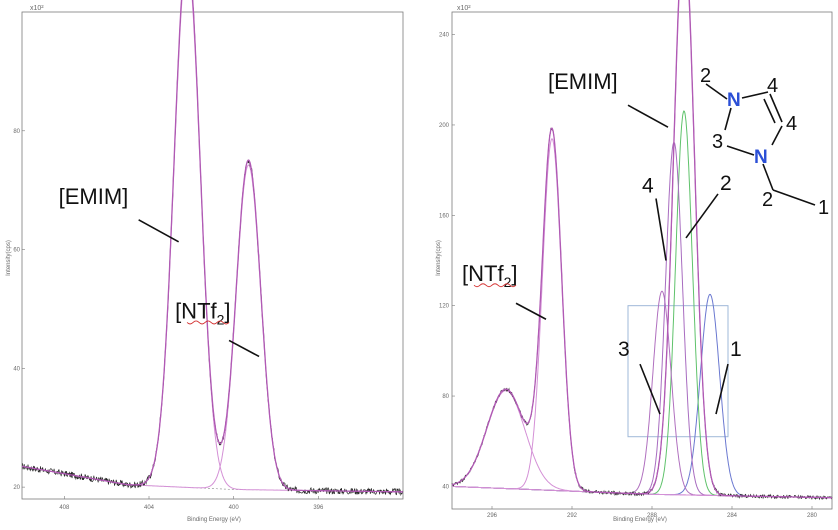  I want to click on bond-n1-c2, so click(728, 119).